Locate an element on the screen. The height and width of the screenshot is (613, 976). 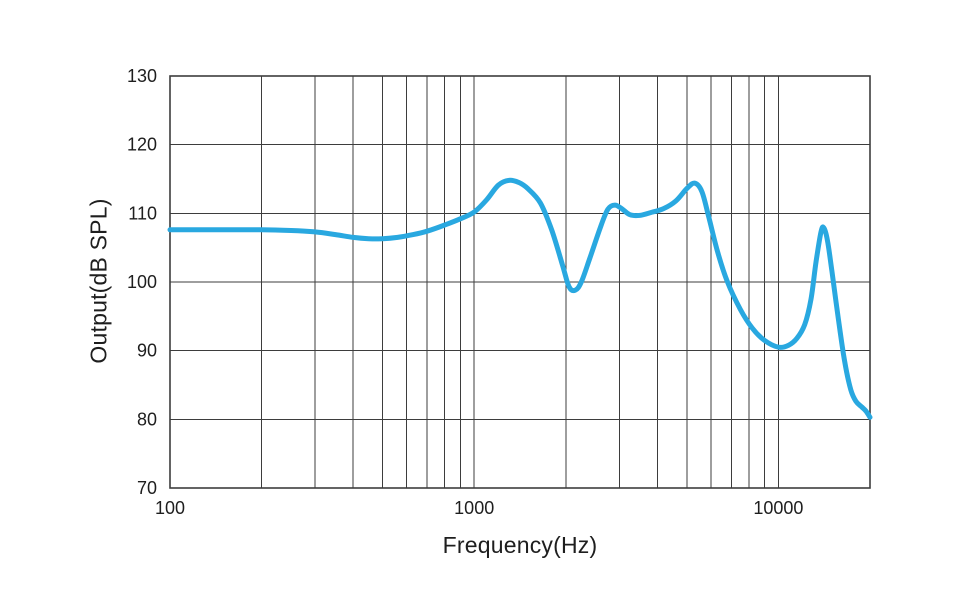
y-axis-title: Output(dB SPL) is located at coordinates (98, 281).